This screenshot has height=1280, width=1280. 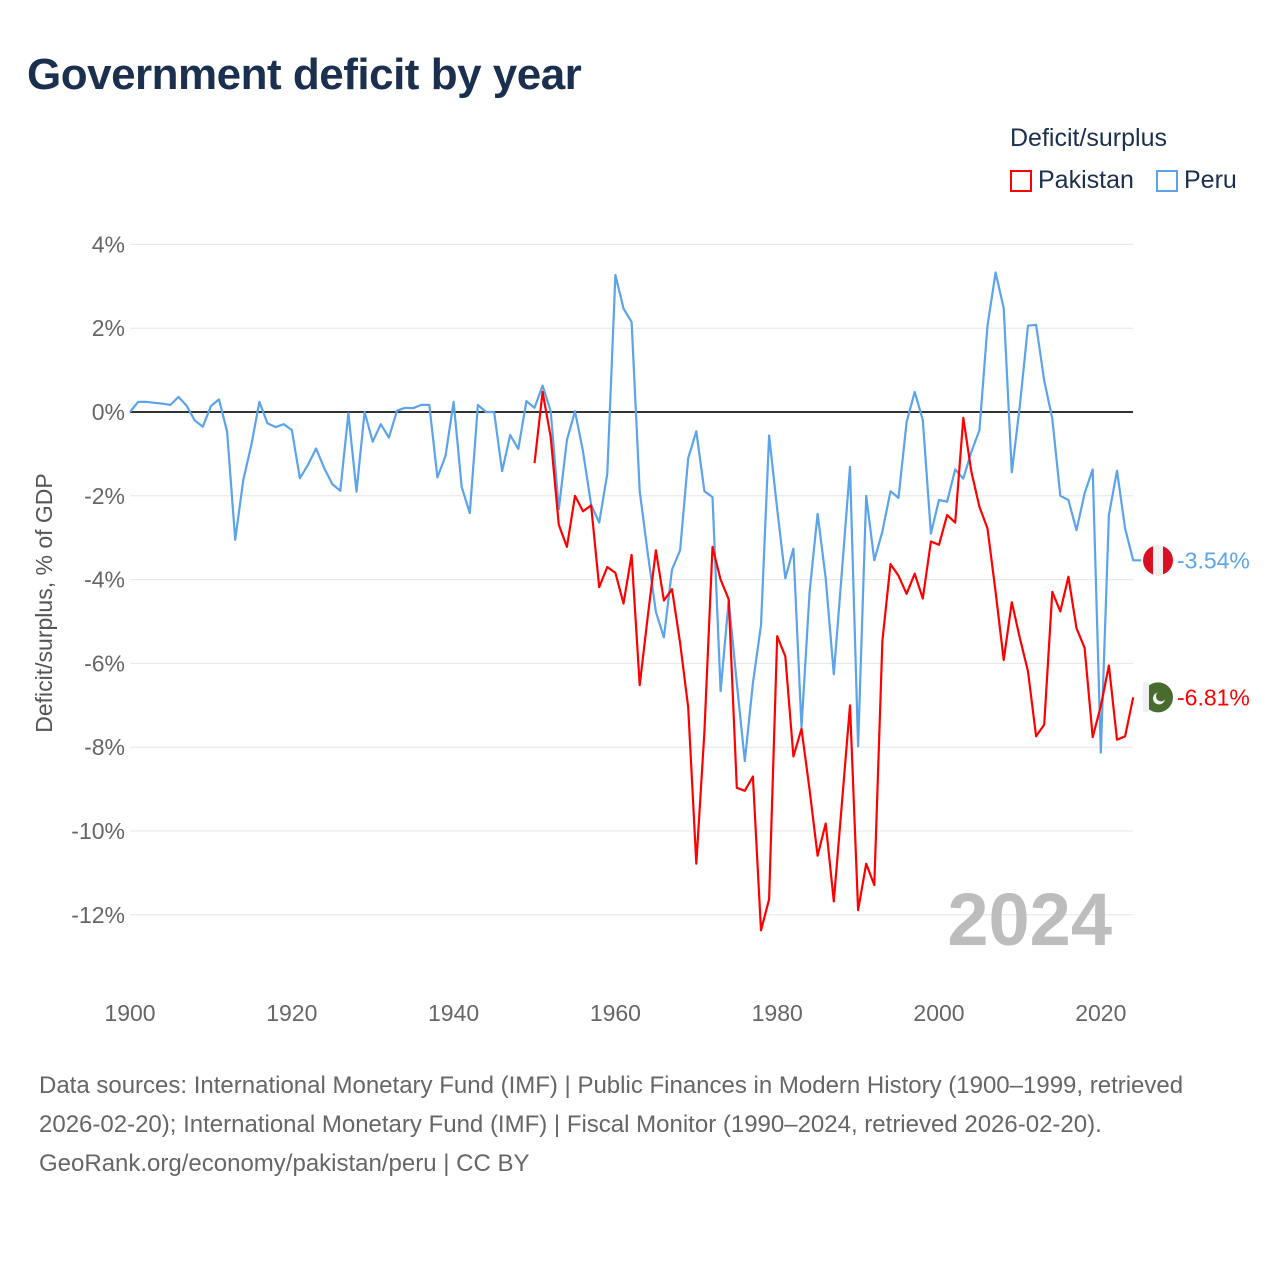 What do you see at coordinates (108, 328) in the screenshot?
I see `y-tick-label: 2%` at bounding box center [108, 328].